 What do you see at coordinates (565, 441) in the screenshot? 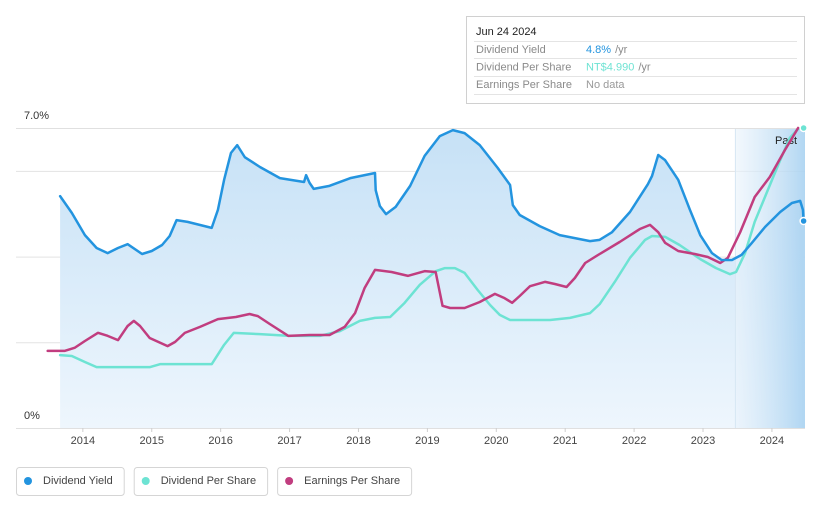
I see `x-tick-label: 2021` at bounding box center [565, 441].